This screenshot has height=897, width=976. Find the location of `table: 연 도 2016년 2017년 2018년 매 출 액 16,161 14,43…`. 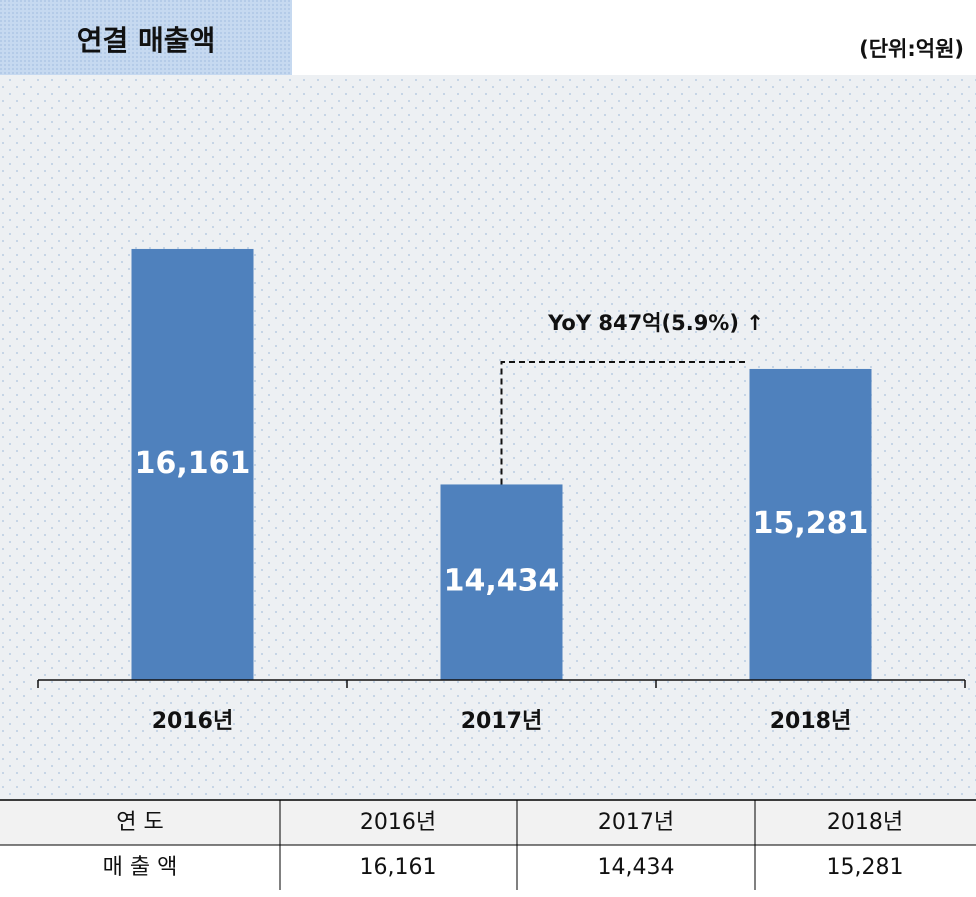

table: 연 도 2016년 2017년 2018년 매 출 액 16,161 14,43… is located at coordinates (488, 844).